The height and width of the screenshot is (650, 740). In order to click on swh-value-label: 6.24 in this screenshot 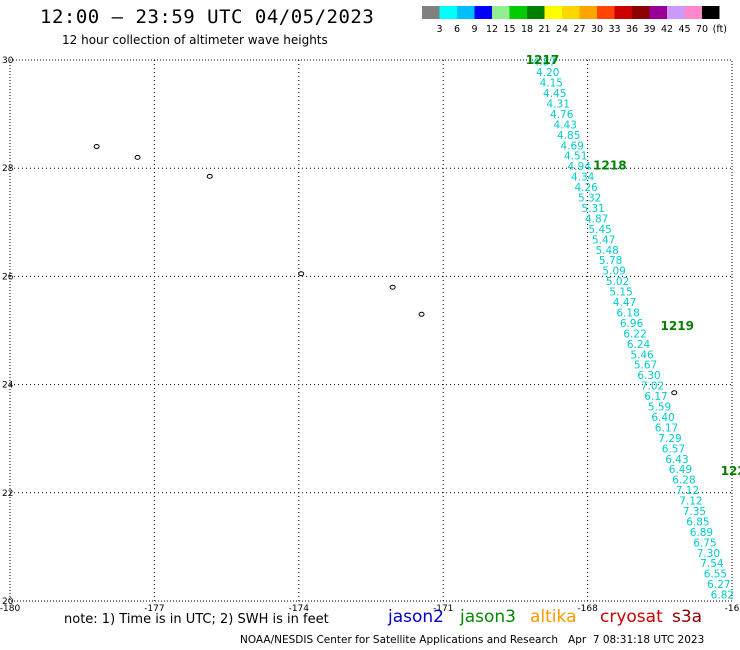, I will do `click(639, 345)`.